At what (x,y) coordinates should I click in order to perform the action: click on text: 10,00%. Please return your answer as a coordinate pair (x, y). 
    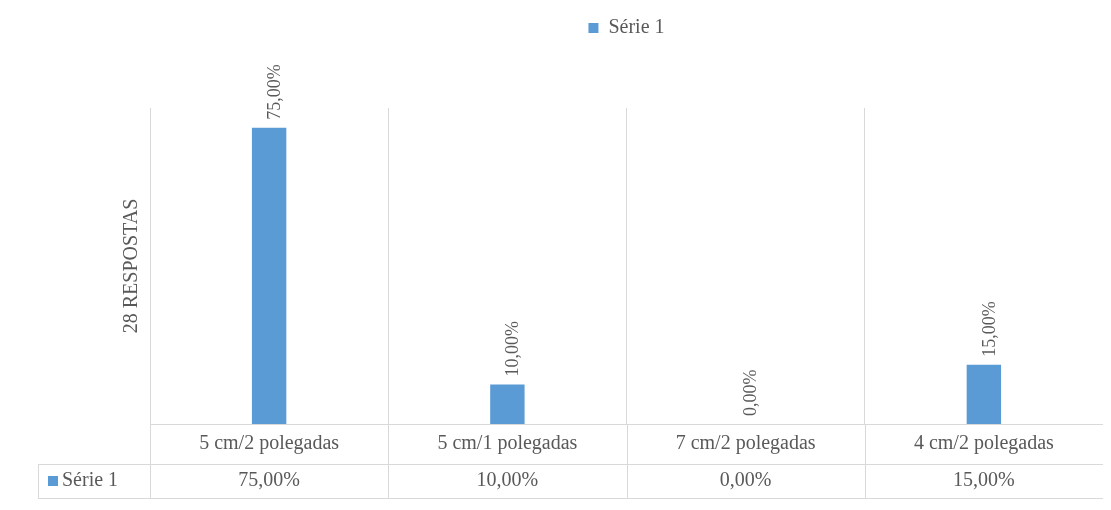
    Looking at the image, I should click on (512, 349).